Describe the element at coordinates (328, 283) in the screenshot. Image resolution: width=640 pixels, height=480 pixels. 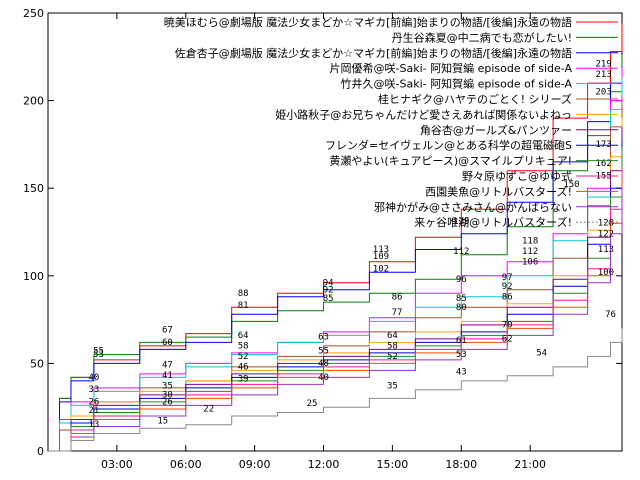
I see `value-label: 94` at that location.